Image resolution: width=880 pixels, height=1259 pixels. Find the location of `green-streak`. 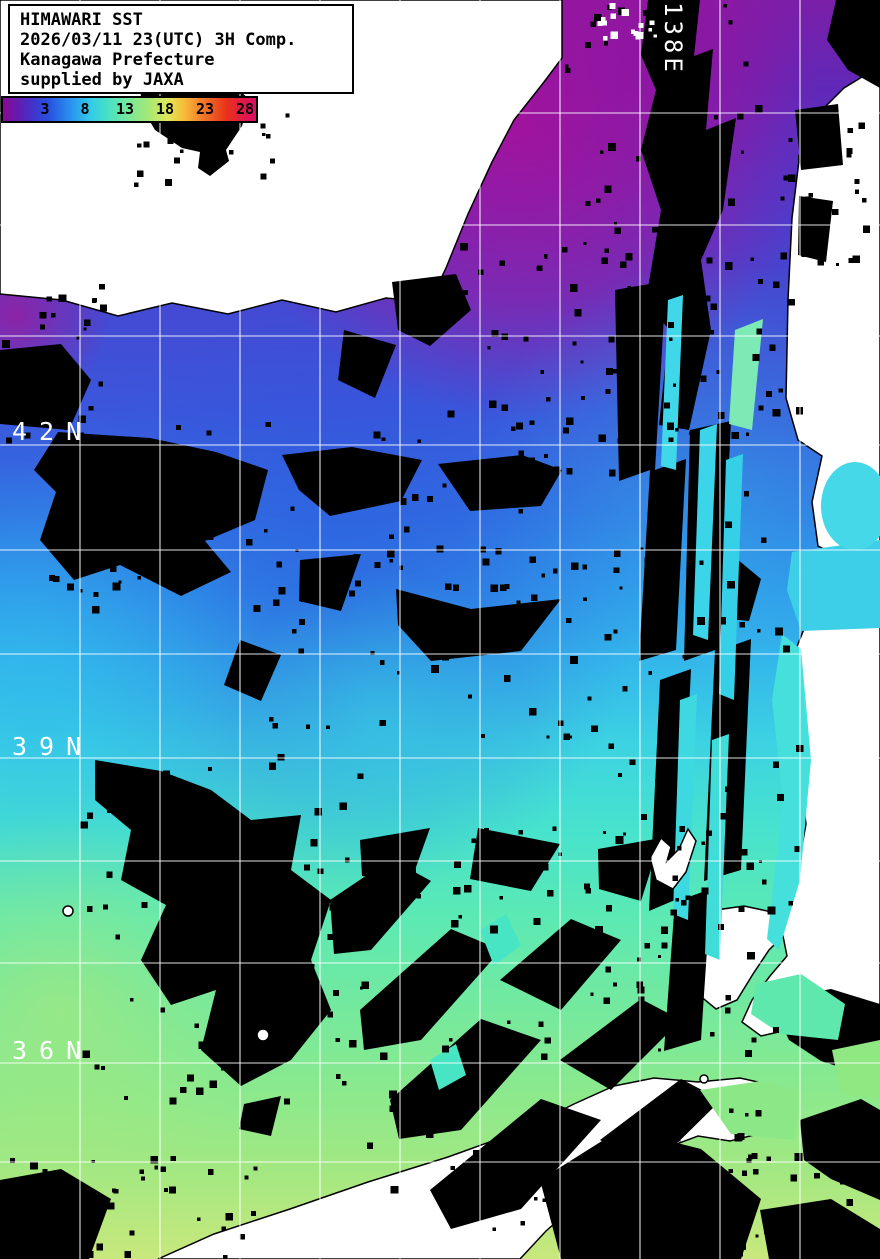

green-streak is located at coordinates (746, 374).